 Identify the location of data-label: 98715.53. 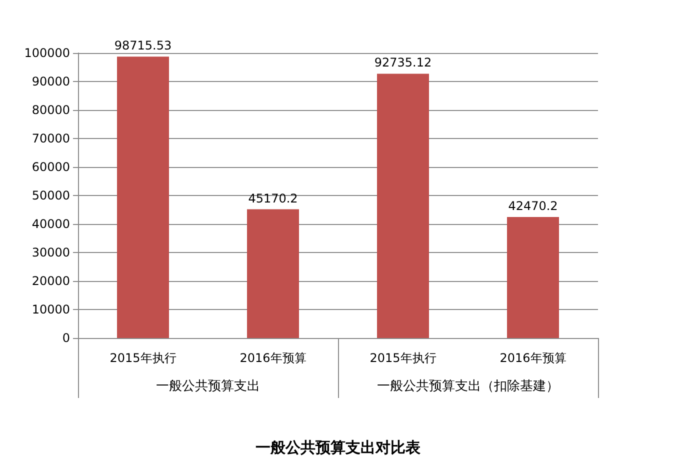
(143, 45).